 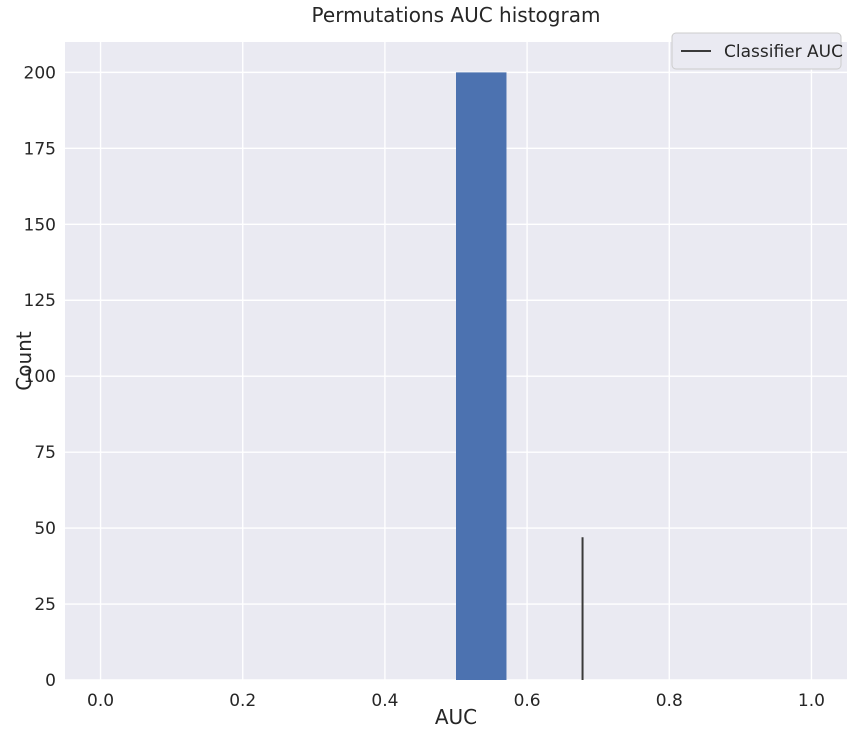 I want to click on x-tick-label-3: 0.6, so click(x=527, y=701).